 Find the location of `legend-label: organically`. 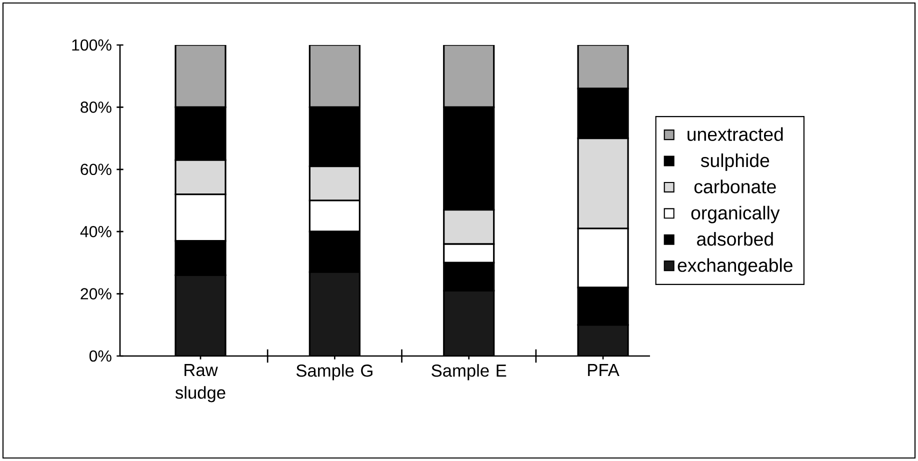

legend-label: organically is located at coordinates (735, 215).